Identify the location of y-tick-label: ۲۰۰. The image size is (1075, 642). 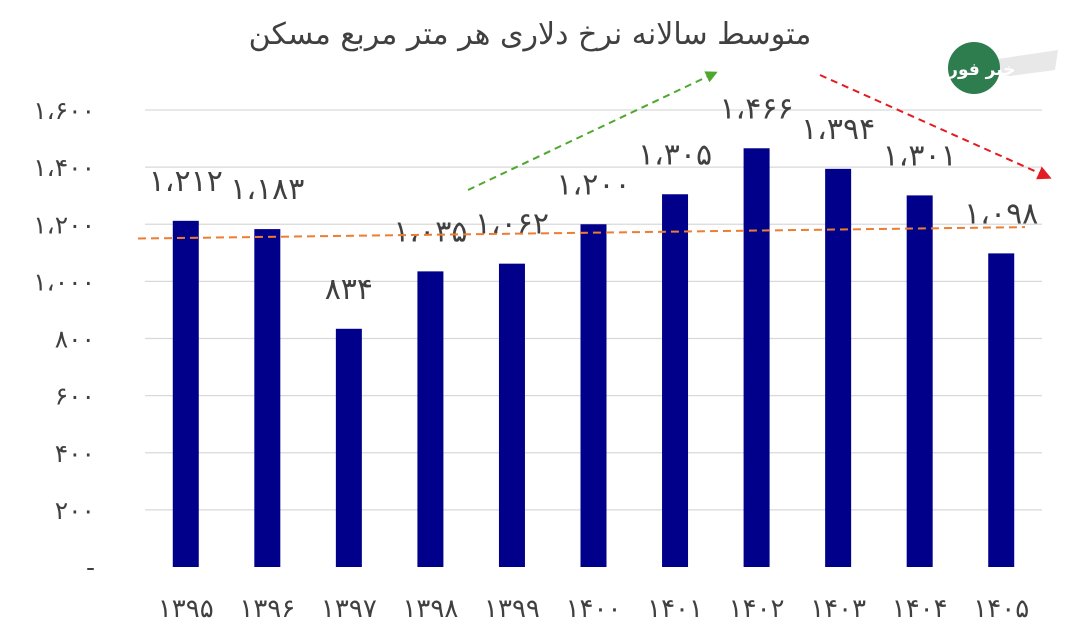
(75, 510).